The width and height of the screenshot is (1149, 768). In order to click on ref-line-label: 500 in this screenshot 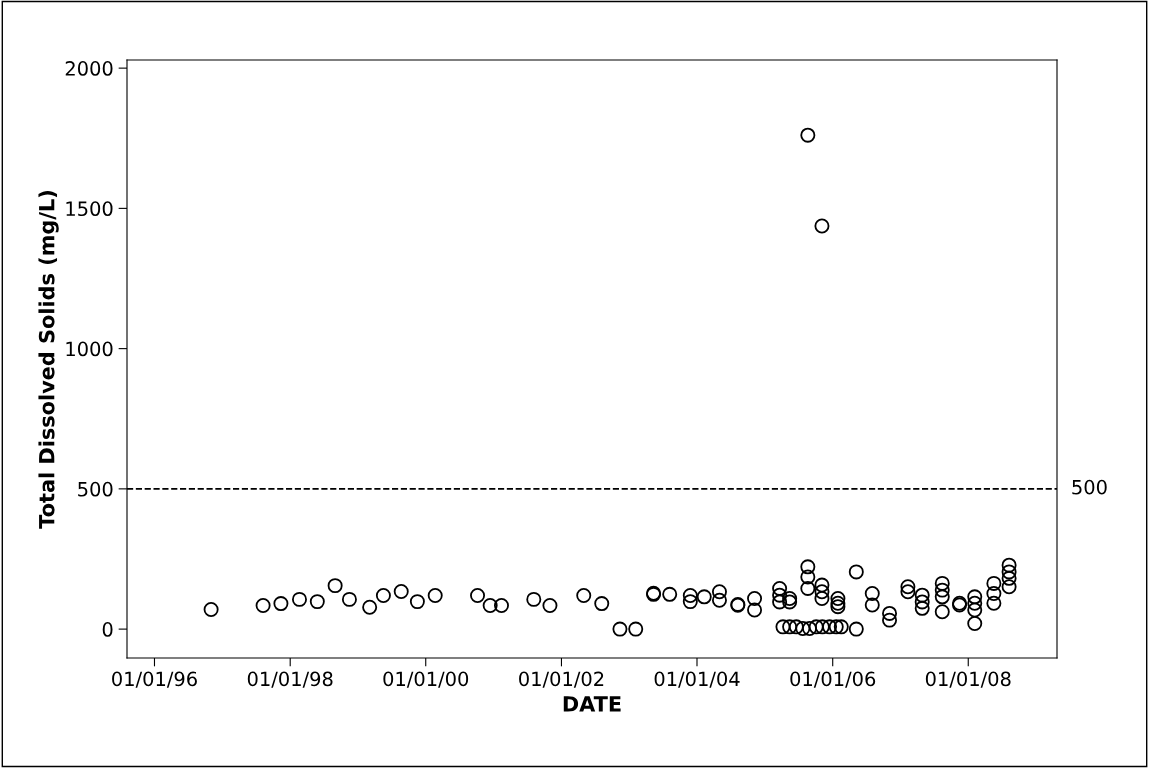, I will do `click(1089, 487)`.